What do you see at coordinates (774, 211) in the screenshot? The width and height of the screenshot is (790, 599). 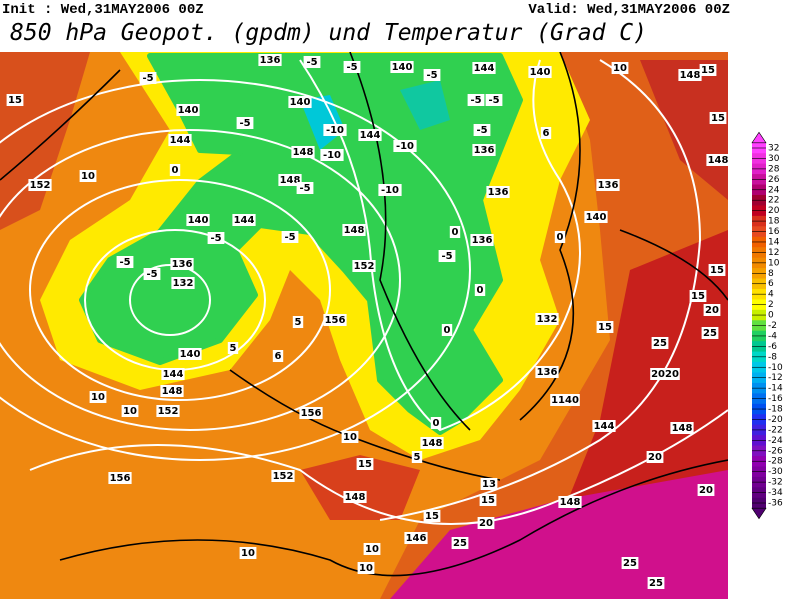 I see `colorbar-label: 20` at bounding box center [774, 211].